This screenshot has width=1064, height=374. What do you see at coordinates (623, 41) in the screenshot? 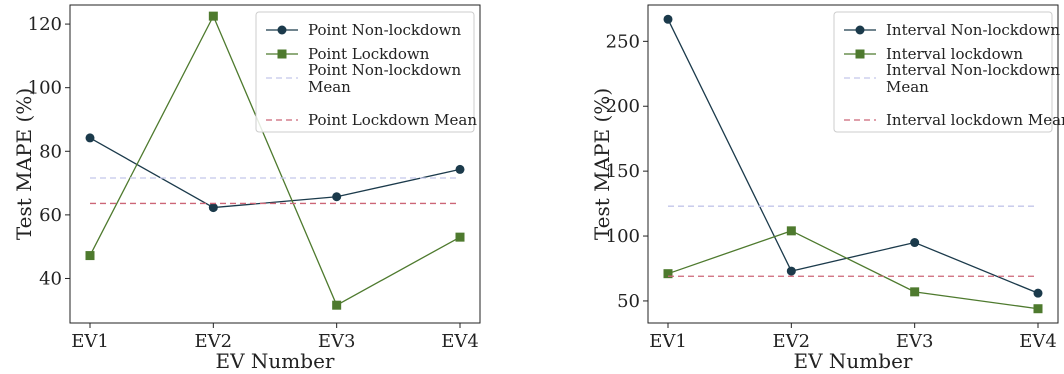
I see `y-tick-label: 250` at bounding box center [623, 41].